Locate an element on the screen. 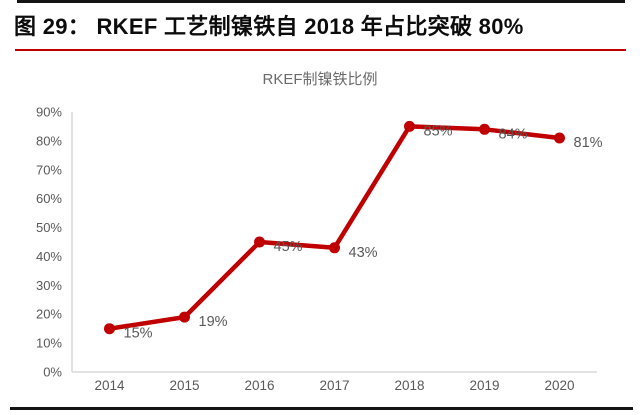 This screenshot has height=415, width=640. y-tick-label: 50% is located at coordinates (49, 227).